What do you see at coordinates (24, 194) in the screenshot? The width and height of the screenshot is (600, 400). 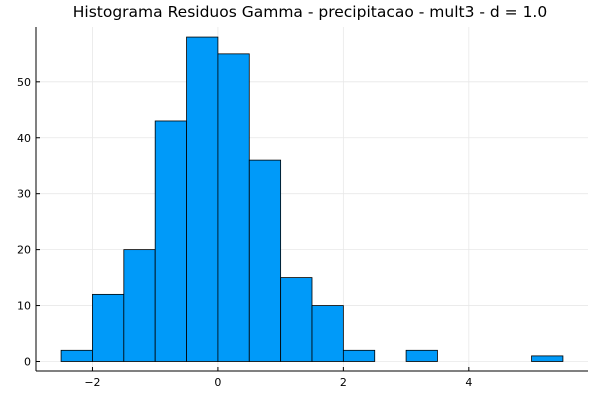 I see `y-tick-label: 30` at bounding box center [24, 194].